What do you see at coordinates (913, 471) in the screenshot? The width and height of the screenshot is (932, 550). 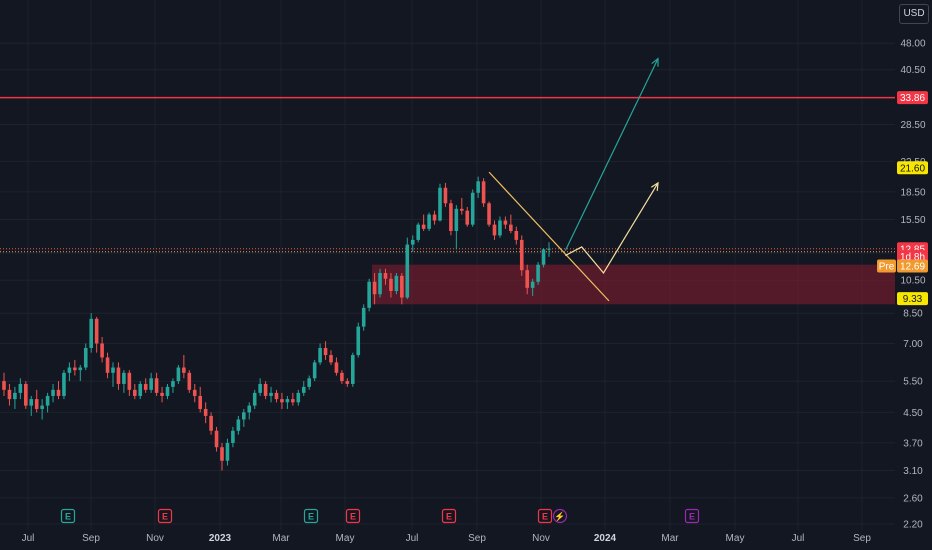 I see `y-tick-label: 3.10` at bounding box center [913, 471].